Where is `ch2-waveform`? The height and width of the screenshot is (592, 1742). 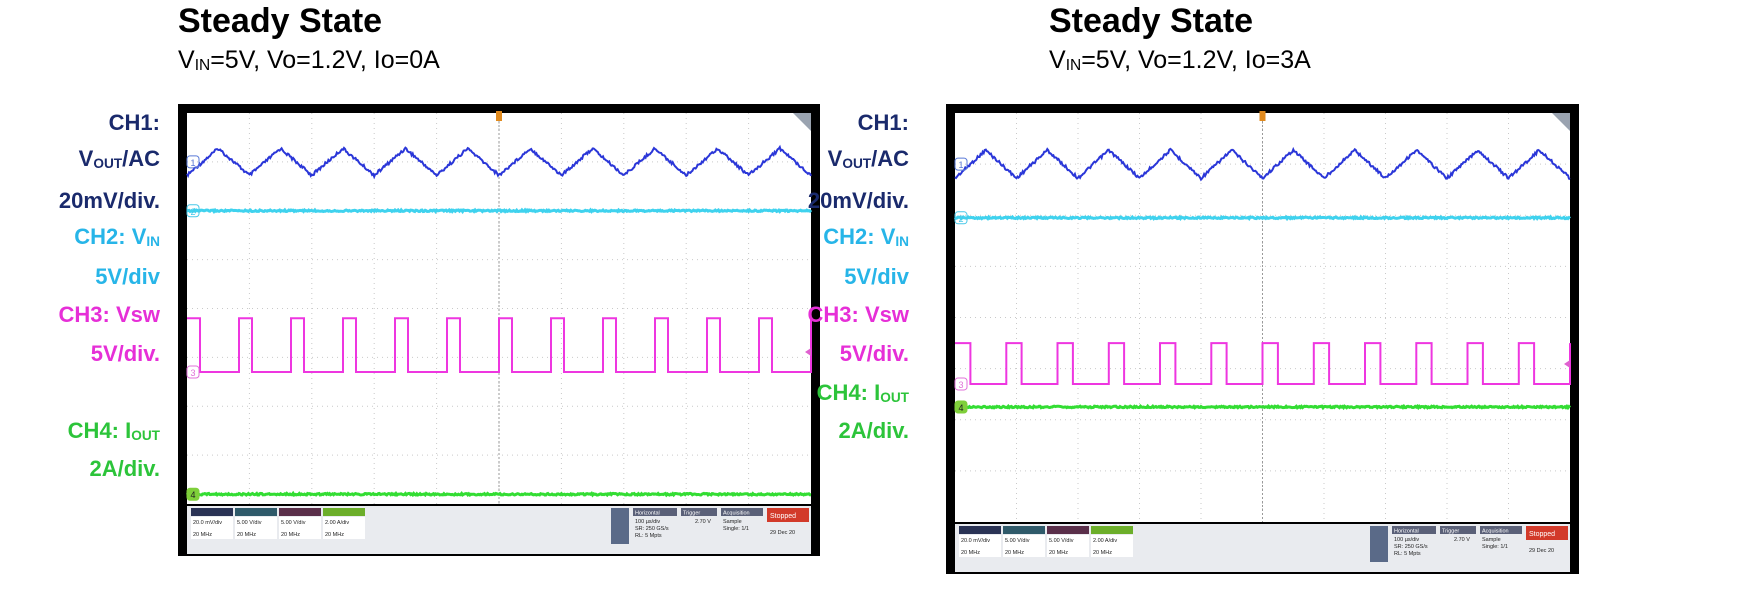 ch2-waveform is located at coordinates (1262, 218).